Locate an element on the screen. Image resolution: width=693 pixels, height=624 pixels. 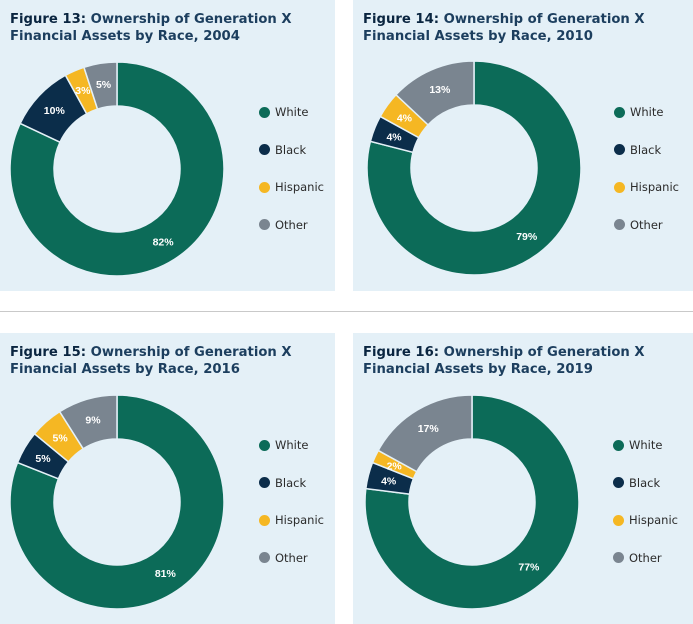
figure-16-number: Figure 16: is located at coordinates (401, 352).